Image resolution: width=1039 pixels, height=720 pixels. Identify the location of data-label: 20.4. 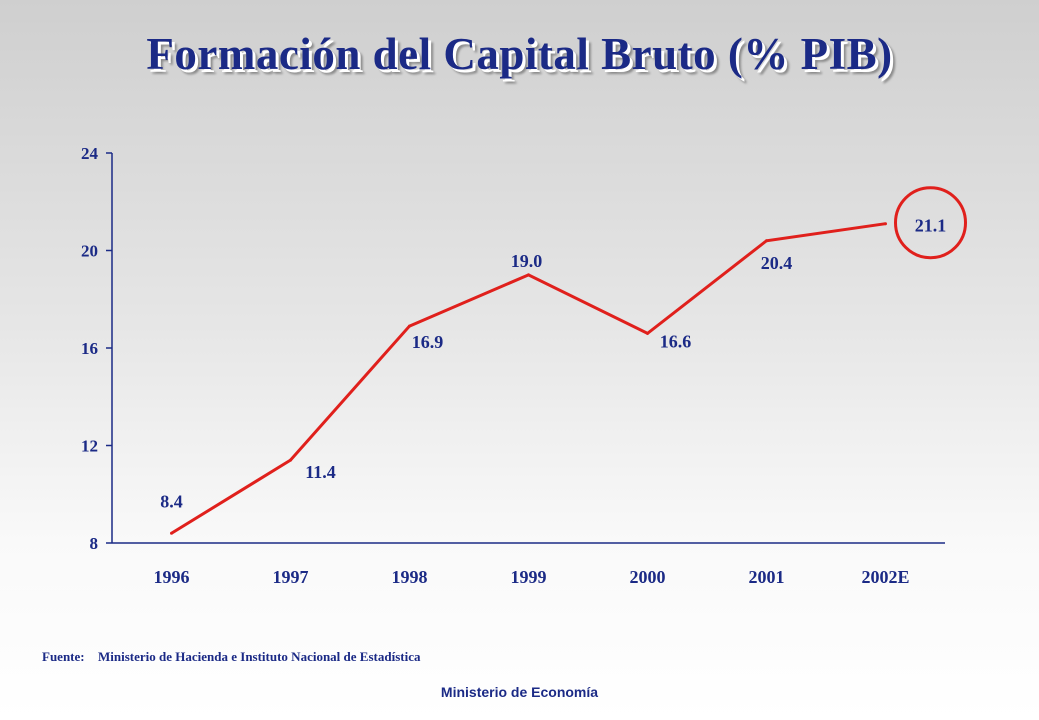
(777, 263).